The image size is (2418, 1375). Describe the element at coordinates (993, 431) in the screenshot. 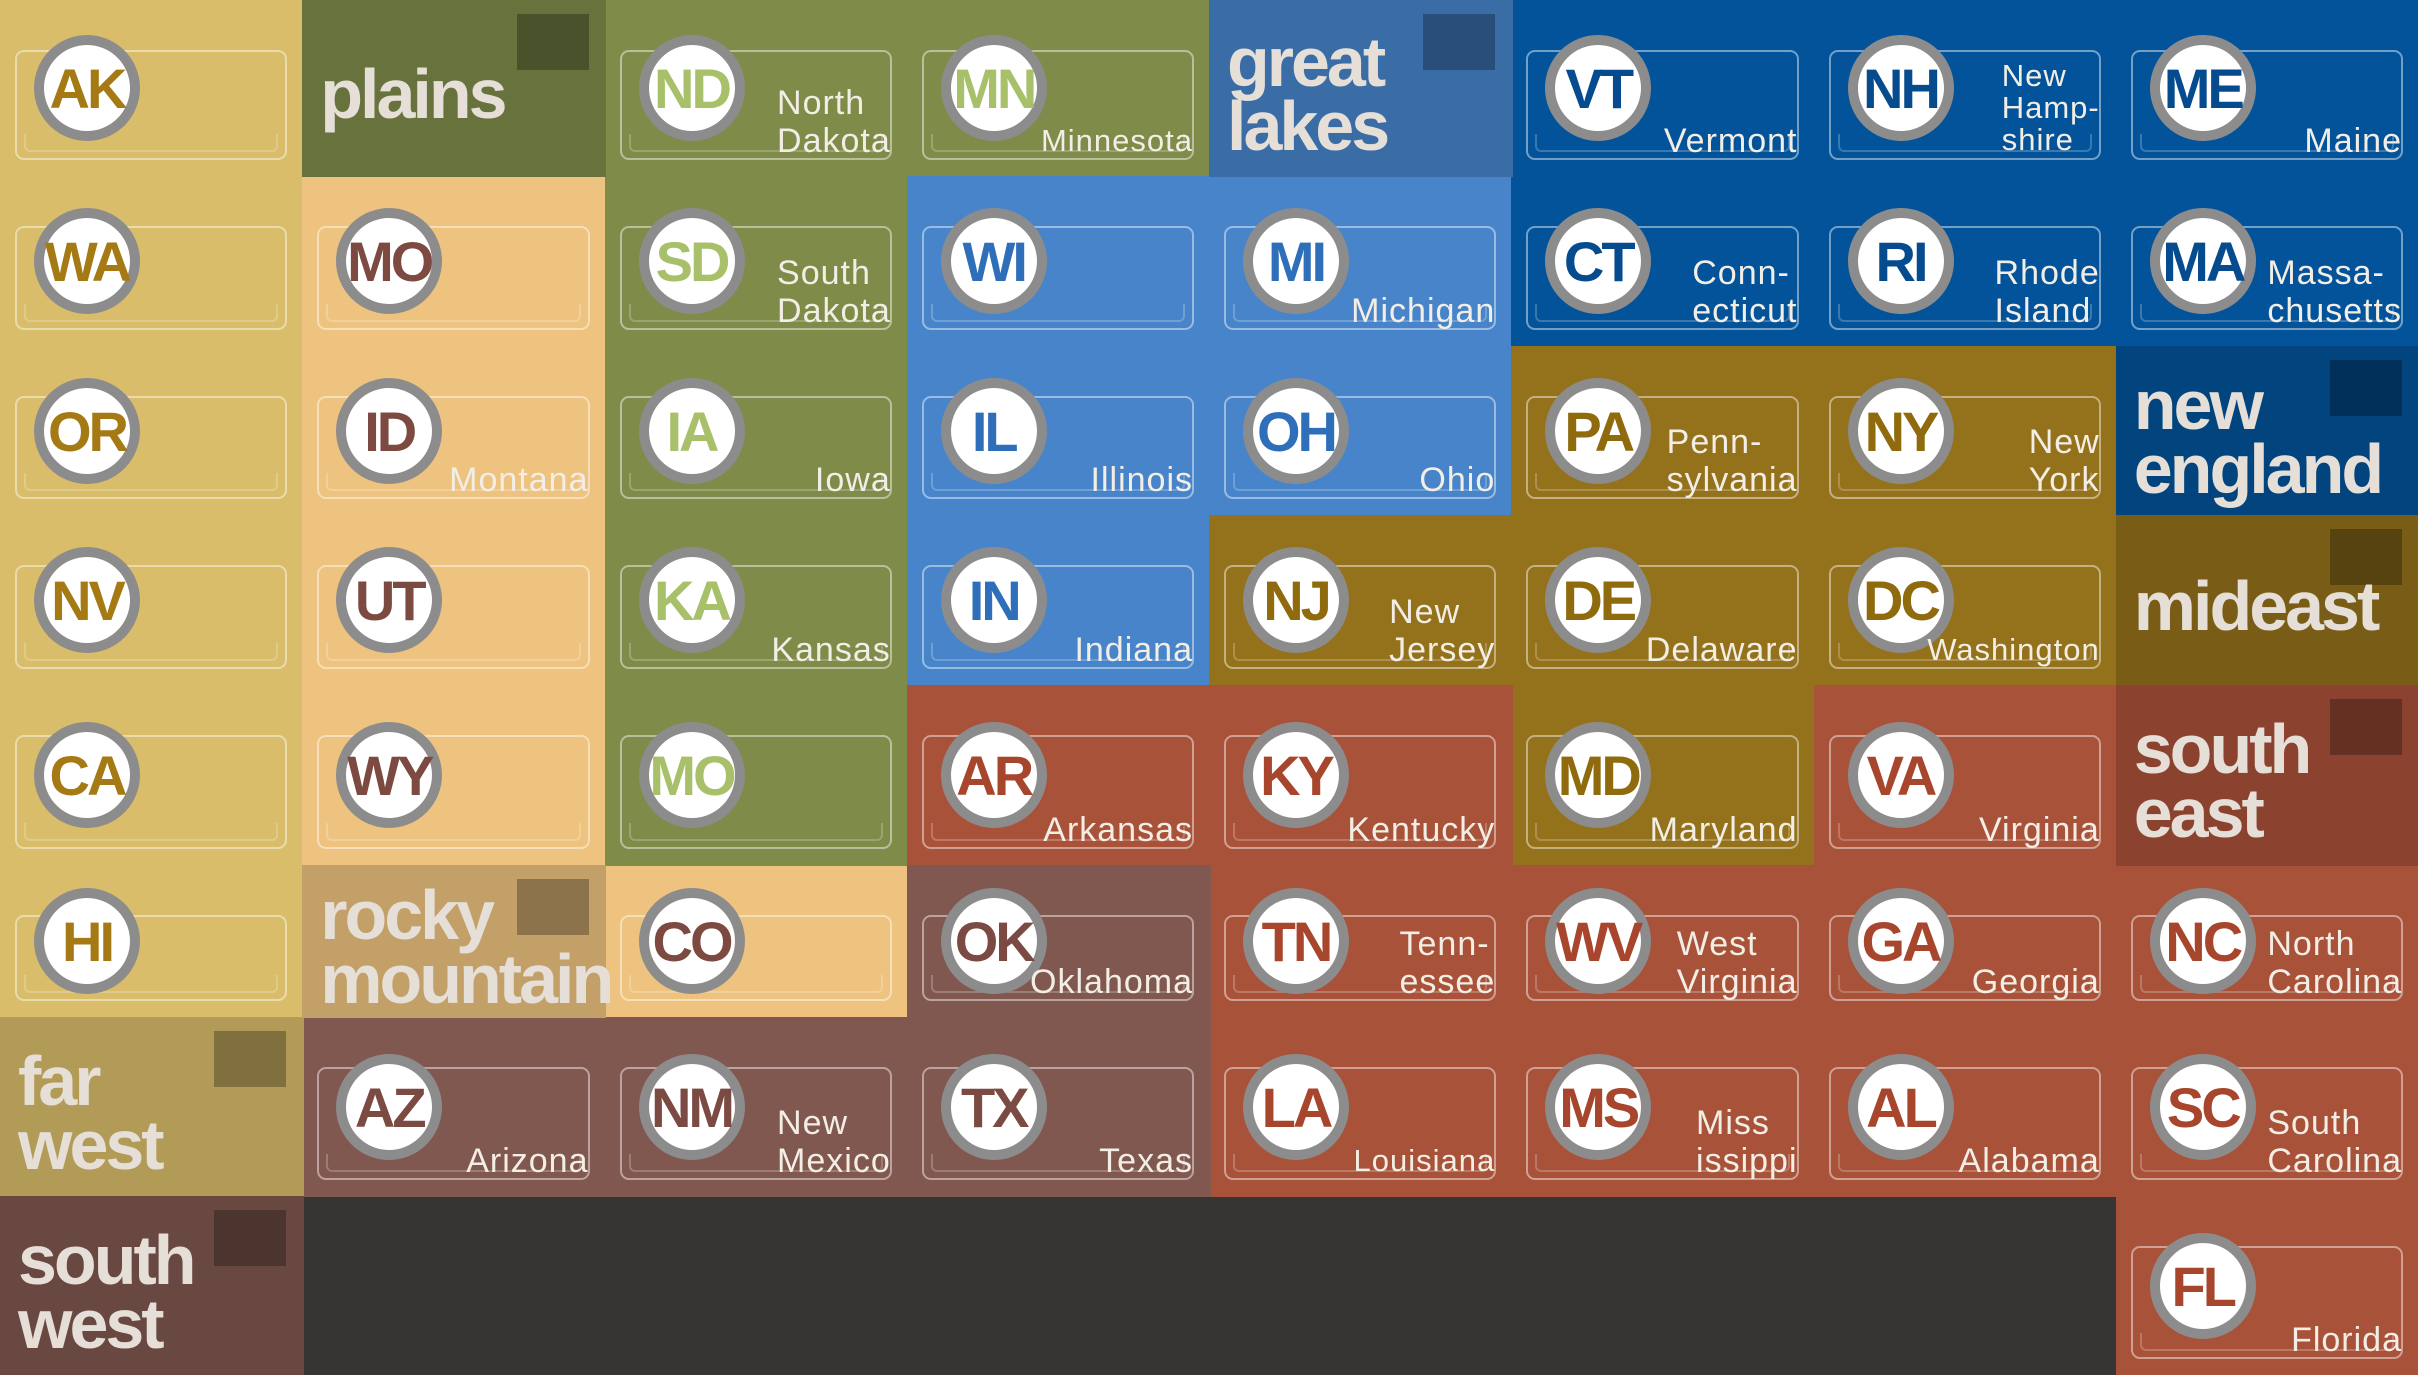

I see `state-abbrev-badge: IL` at that location.